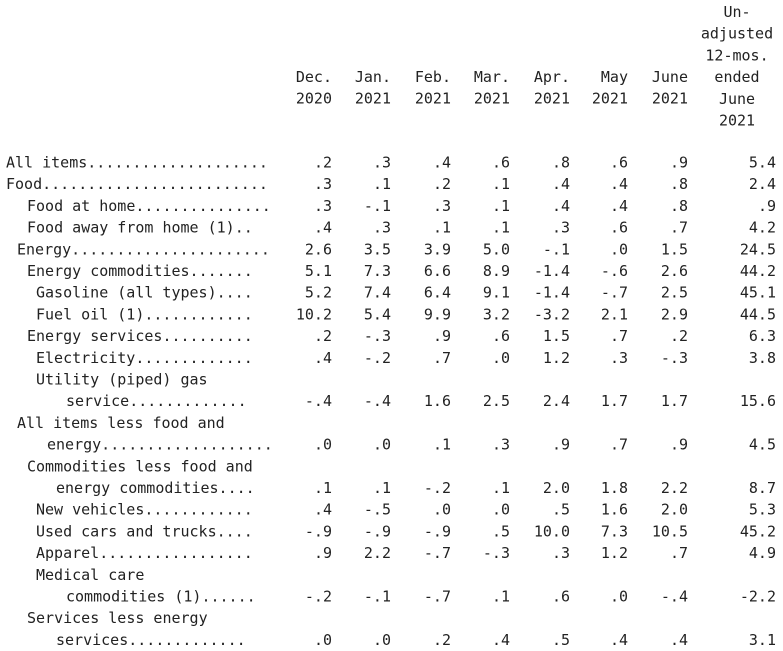  What do you see at coordinates (762, 228) in the screenshot?
I see `cell-value: 4.2` at bounding box center [762, 228].